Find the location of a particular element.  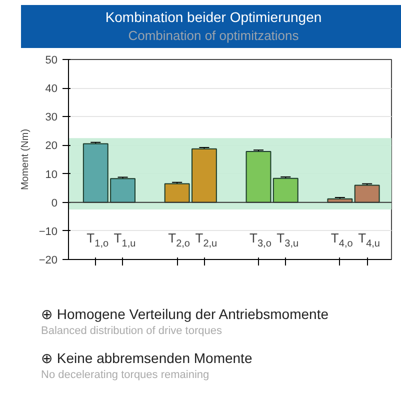

y-tick-label: 0 is located at coordinates (54, 203).